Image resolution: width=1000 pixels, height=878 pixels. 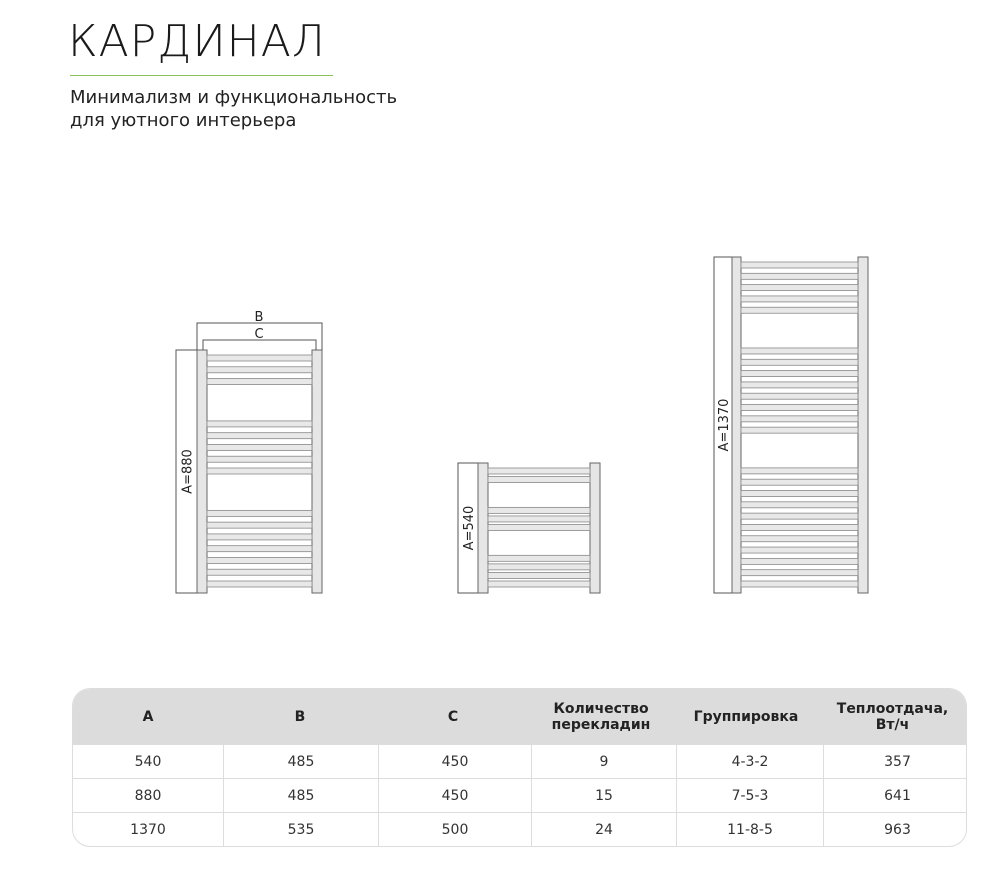 I want to click on title-underline, so click(x=201, y=75).